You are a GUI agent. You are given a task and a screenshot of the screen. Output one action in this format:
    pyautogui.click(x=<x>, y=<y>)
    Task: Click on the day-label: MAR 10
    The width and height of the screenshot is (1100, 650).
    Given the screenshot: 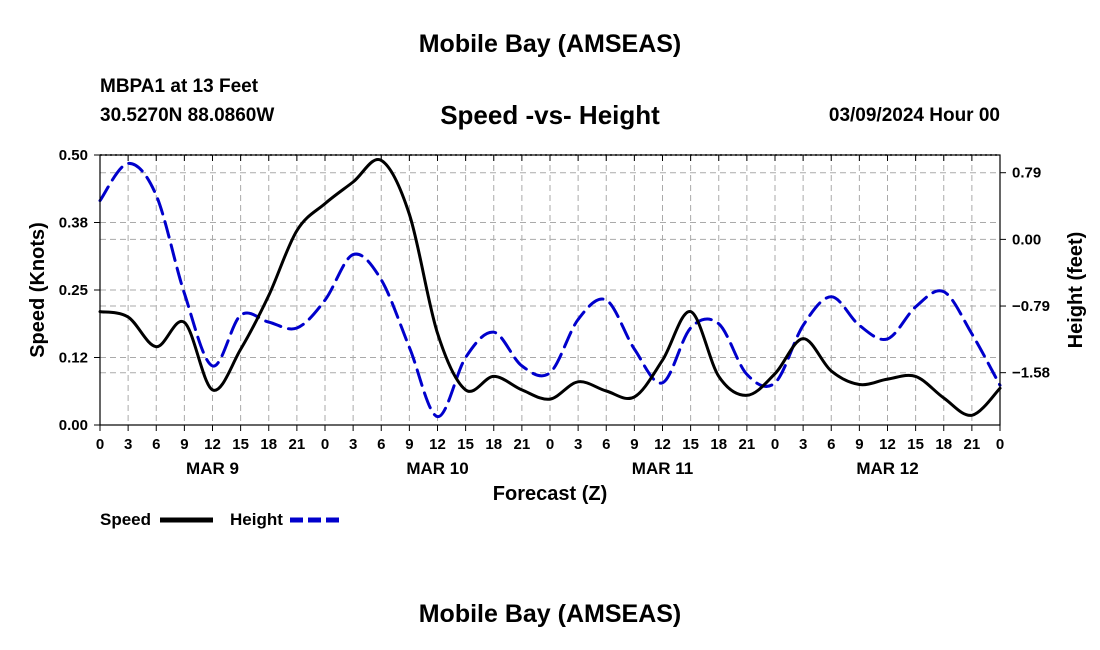 What is the action you would take?
    pyautogui.click(x=437, y=468)
    